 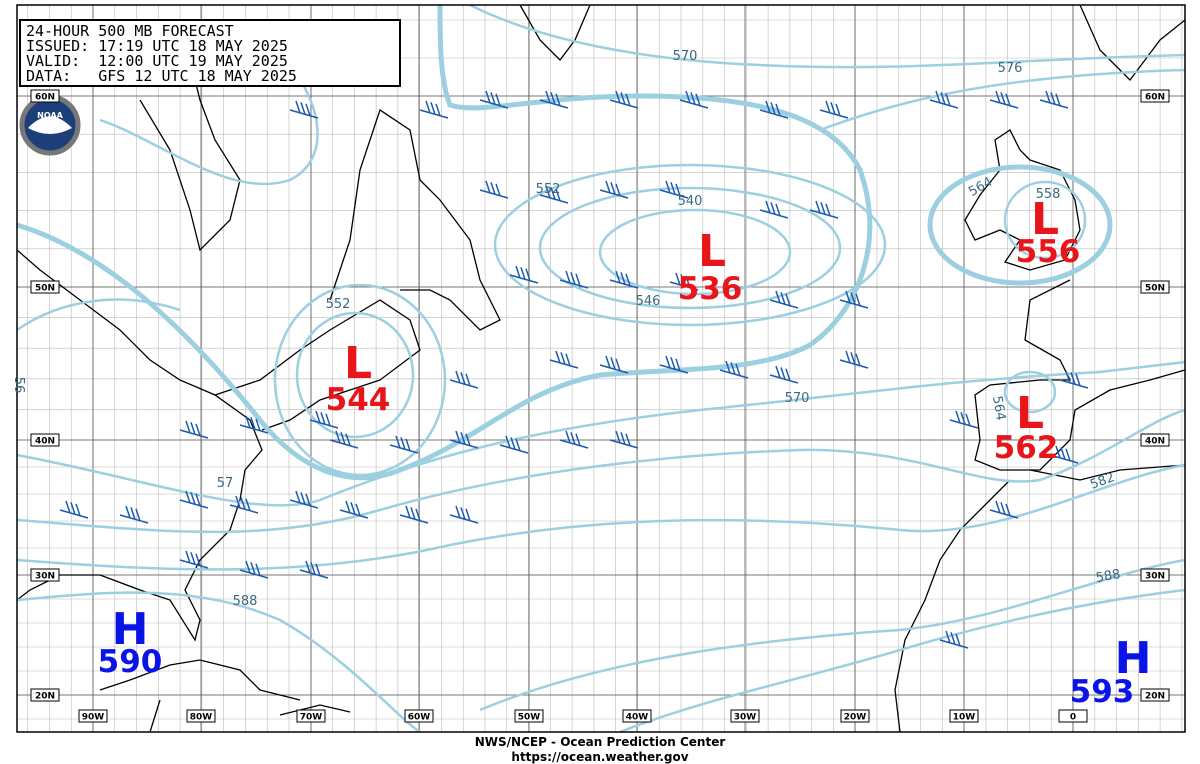 What do you see at coordinates (1133, 658) in the screenshot?
I see `center-symbol: H` at bounding box center [1133, 658].